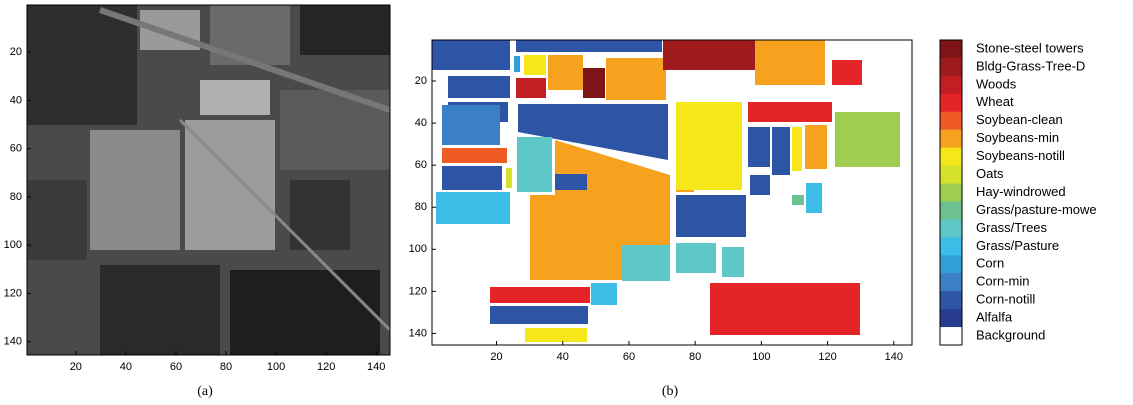  I want to click on legend-label: Grass/pasture-mowe, so click(1036, 209).